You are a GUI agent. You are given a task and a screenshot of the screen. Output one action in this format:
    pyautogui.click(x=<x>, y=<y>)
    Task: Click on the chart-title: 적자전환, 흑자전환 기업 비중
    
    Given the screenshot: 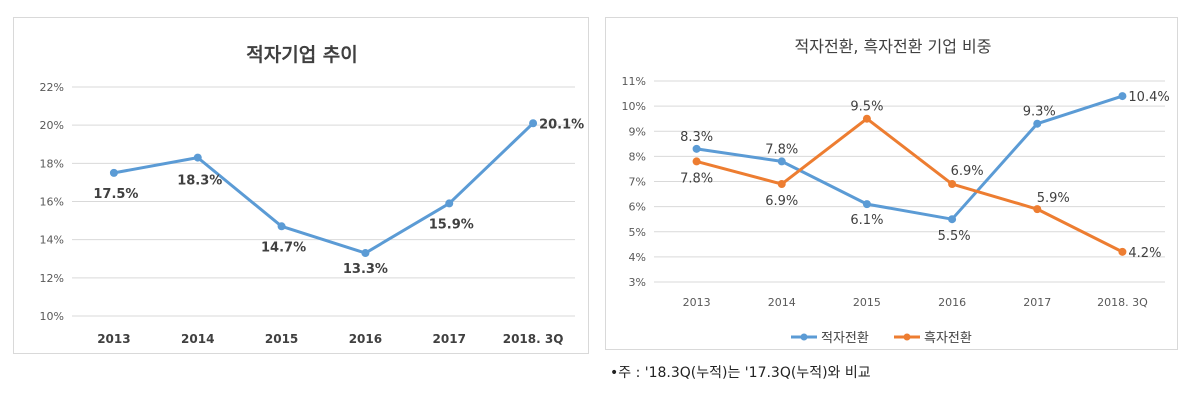 What is the action you would take?
    pyautogui.click(x=893, y=46)
    